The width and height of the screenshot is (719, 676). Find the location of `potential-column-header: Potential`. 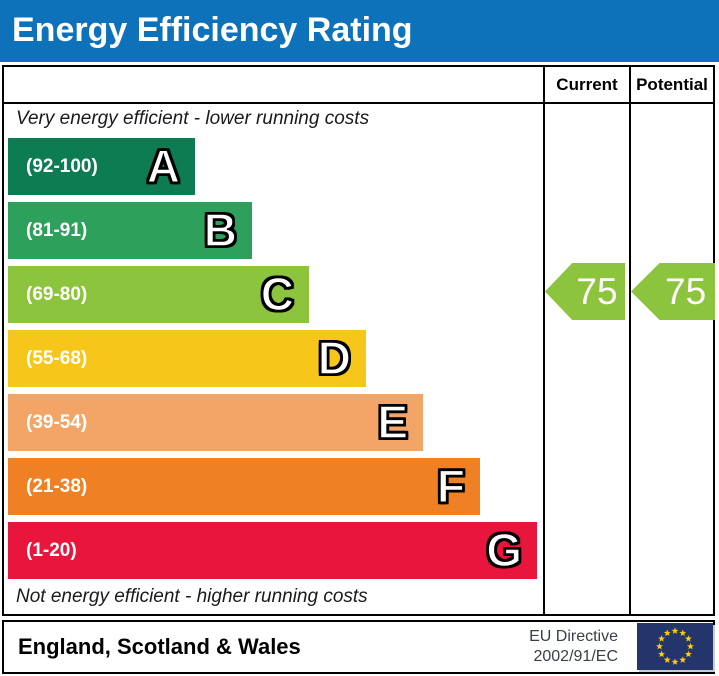

potential-column-header: Potential is located at coordinates (672, 84).